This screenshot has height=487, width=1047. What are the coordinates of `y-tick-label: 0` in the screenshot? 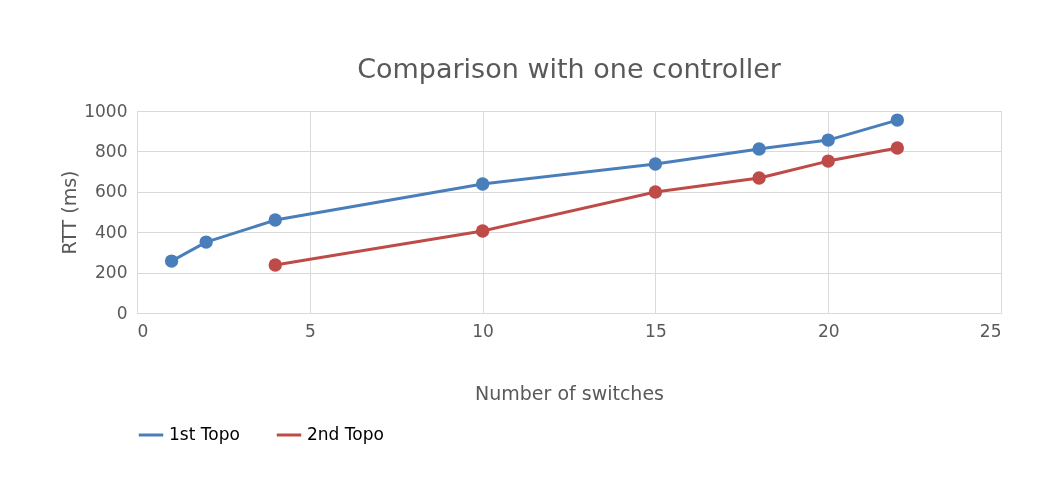 It's located at (122, 312).